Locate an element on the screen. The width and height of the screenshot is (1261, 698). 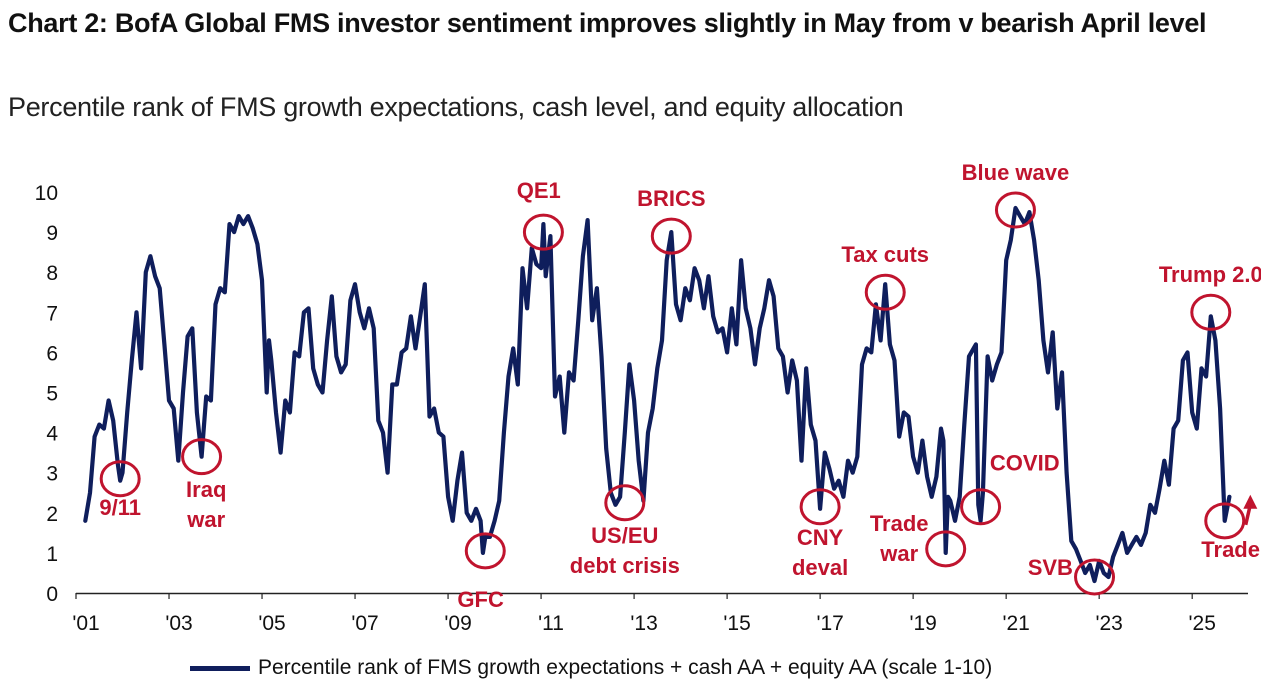
annotation-label: GFC is located at coordinates (480, 599).